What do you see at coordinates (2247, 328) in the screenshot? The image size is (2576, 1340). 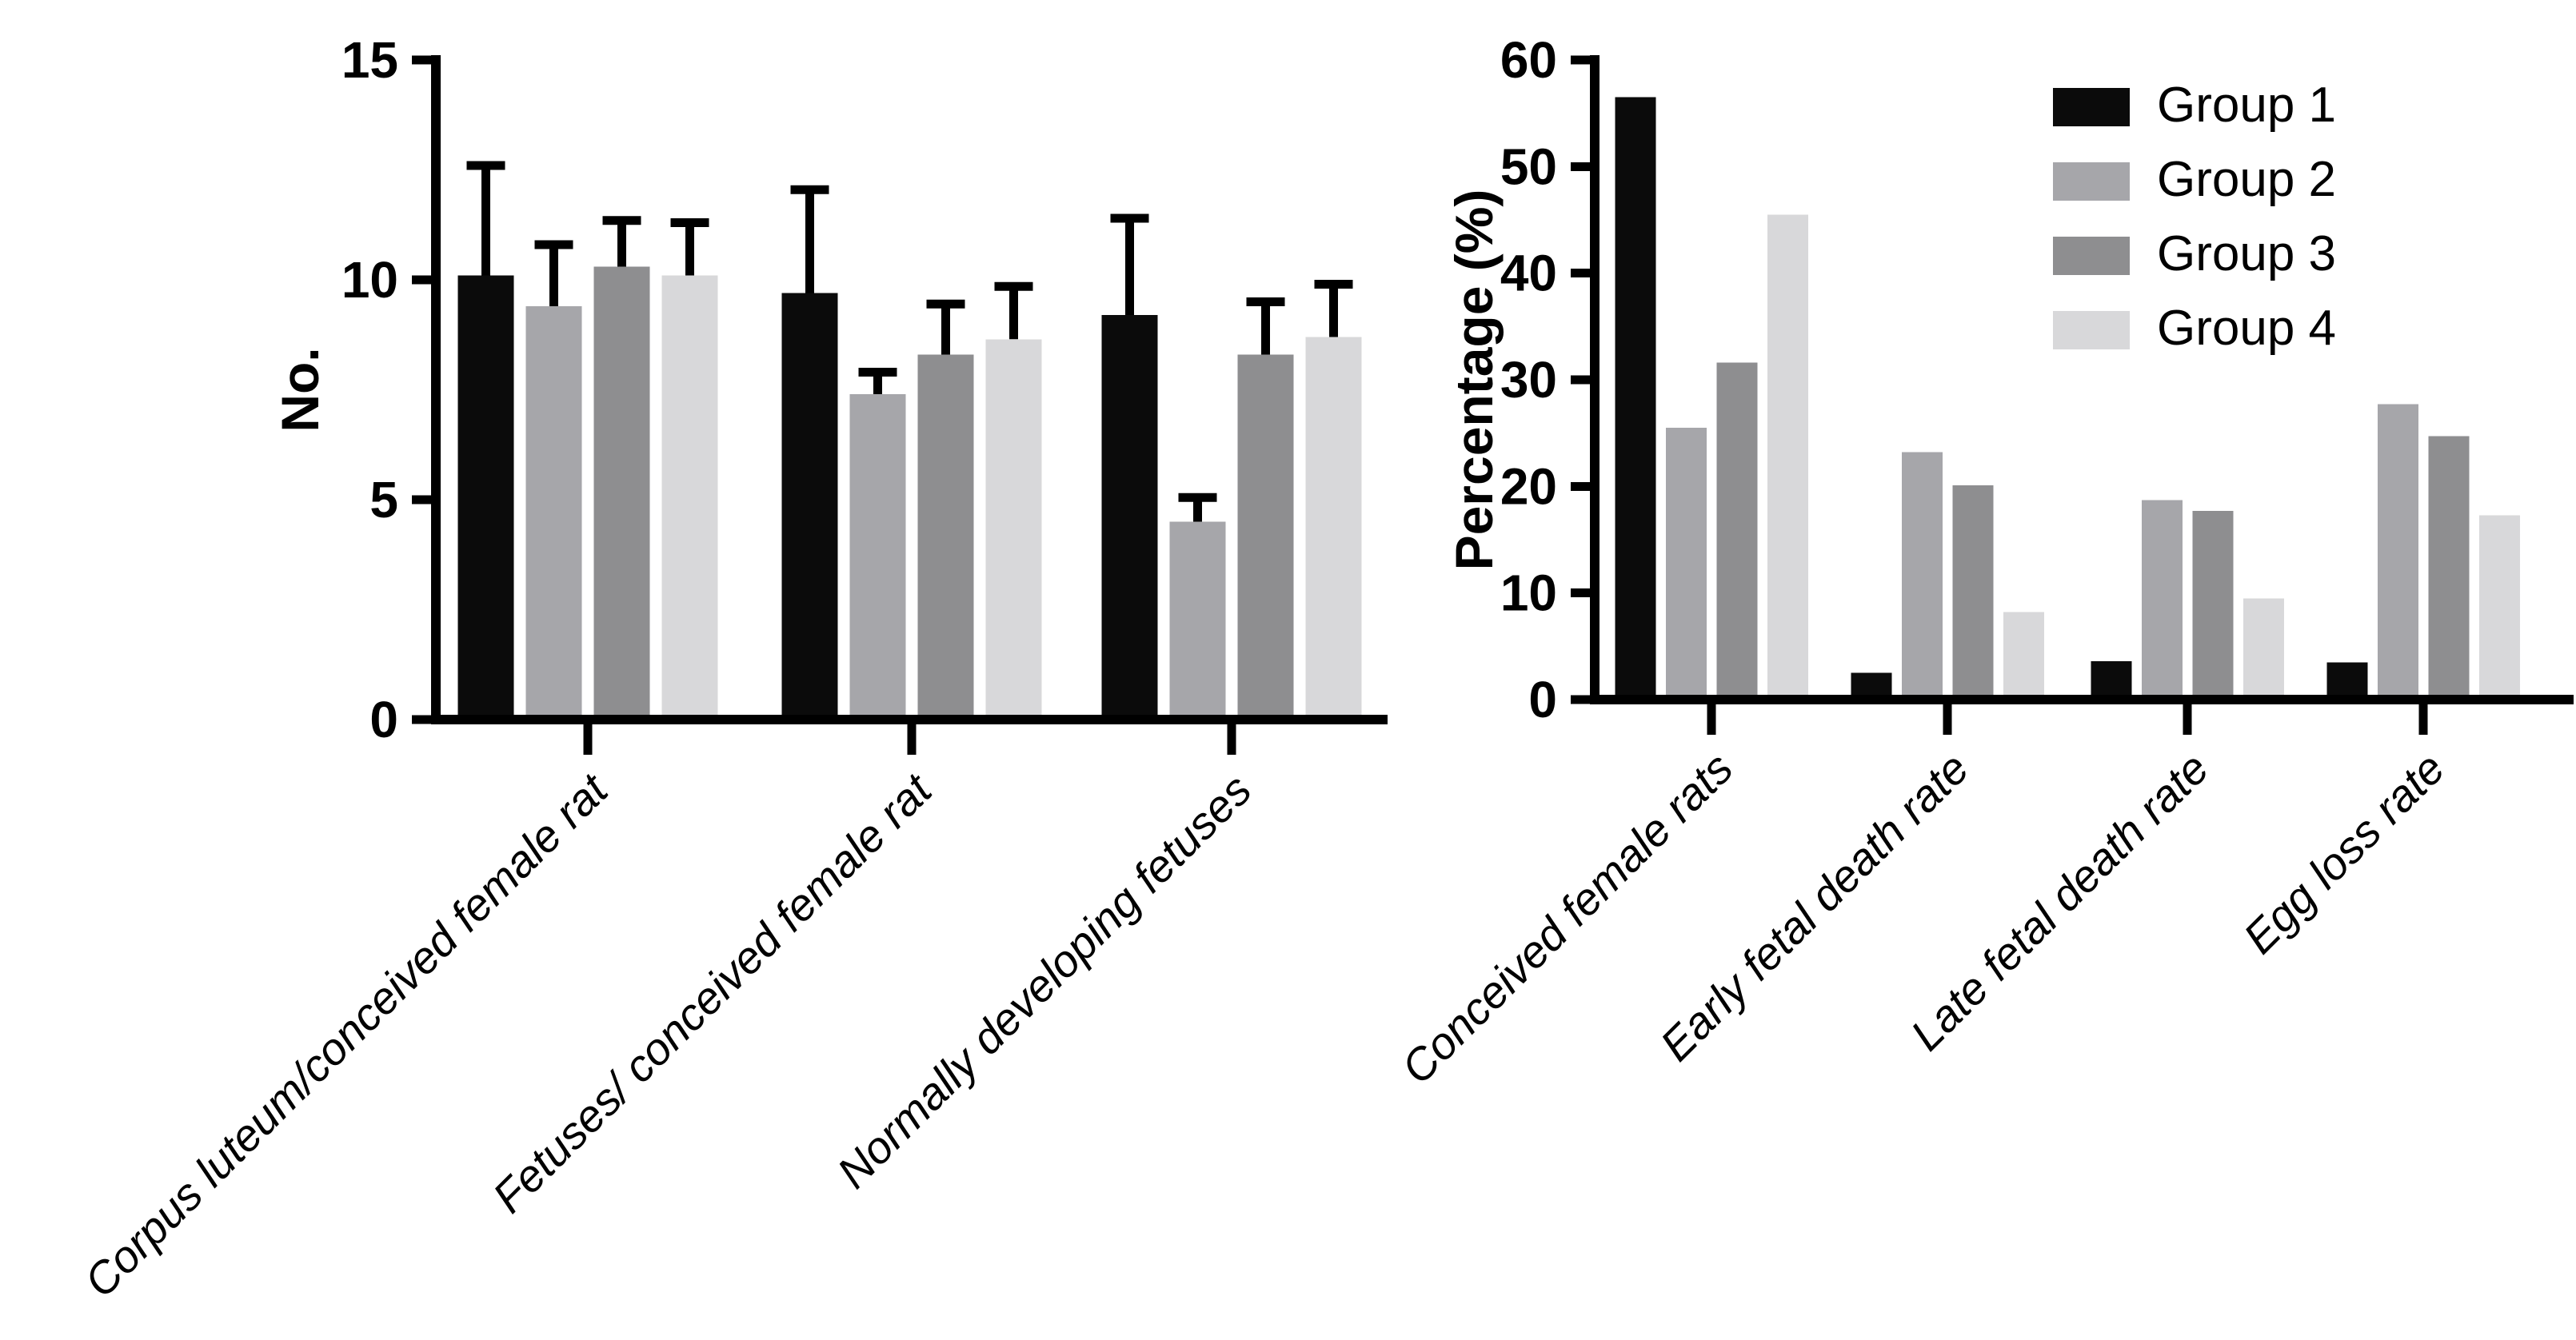 I see `legend-label: Group 4` at bounding box center [2247, 328].